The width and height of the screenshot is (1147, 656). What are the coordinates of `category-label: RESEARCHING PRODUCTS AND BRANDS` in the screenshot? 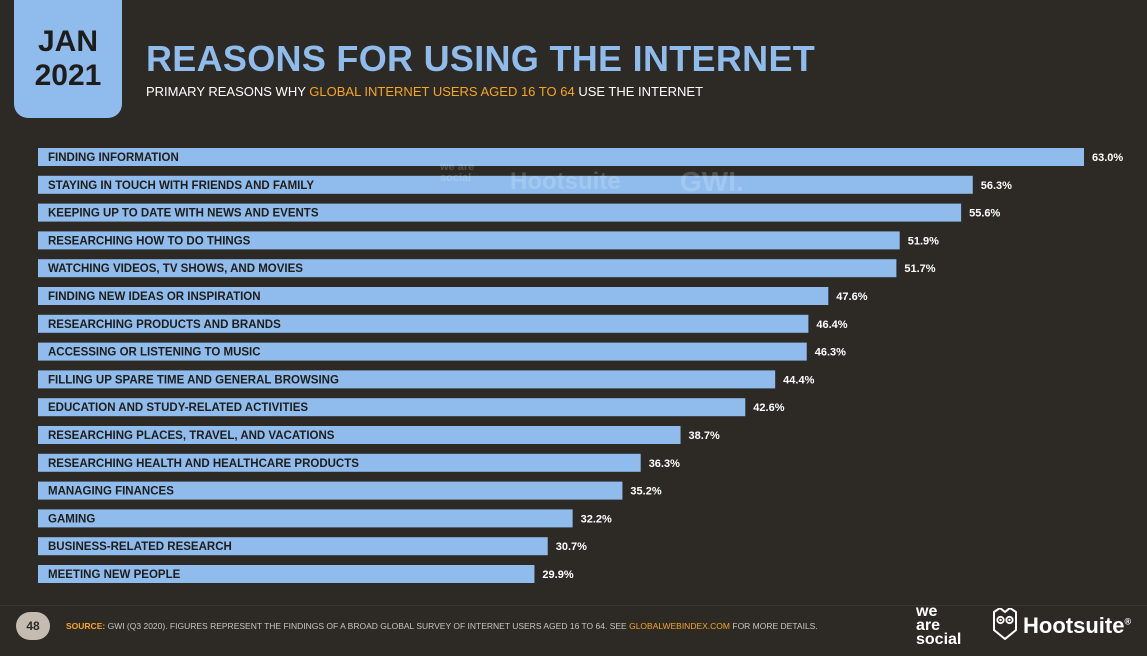 It's located at (164, 325).